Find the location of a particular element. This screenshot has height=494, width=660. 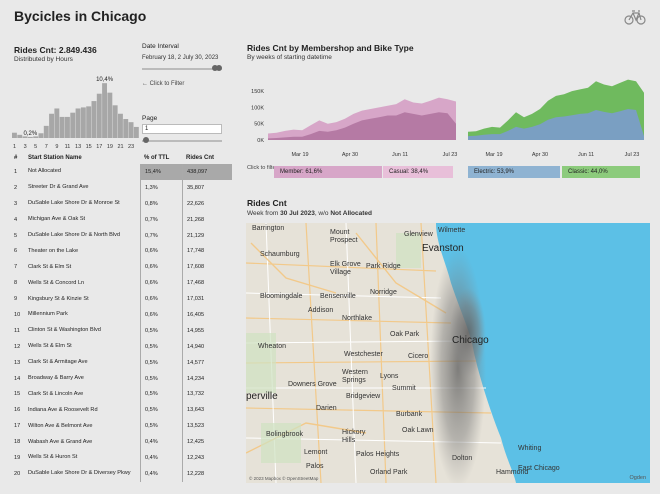

map-place-addison: Addison is located at coordinates (321, 310).